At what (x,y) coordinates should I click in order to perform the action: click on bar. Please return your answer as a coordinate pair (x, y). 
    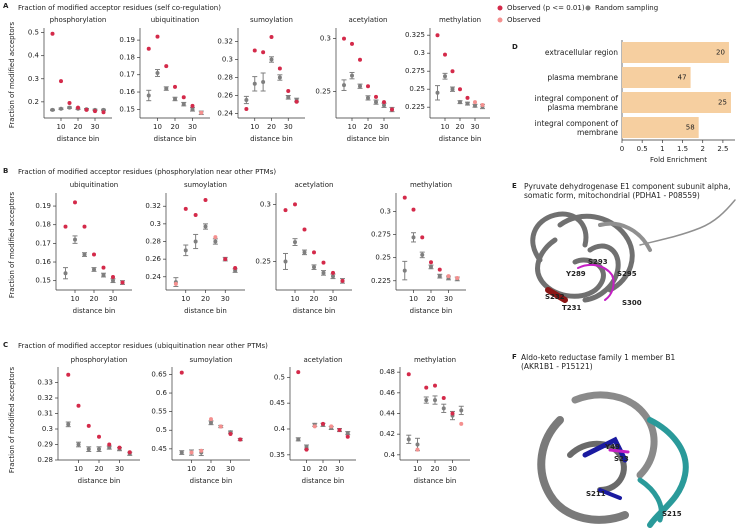
    Looking at the image, I should click on (676, 102).